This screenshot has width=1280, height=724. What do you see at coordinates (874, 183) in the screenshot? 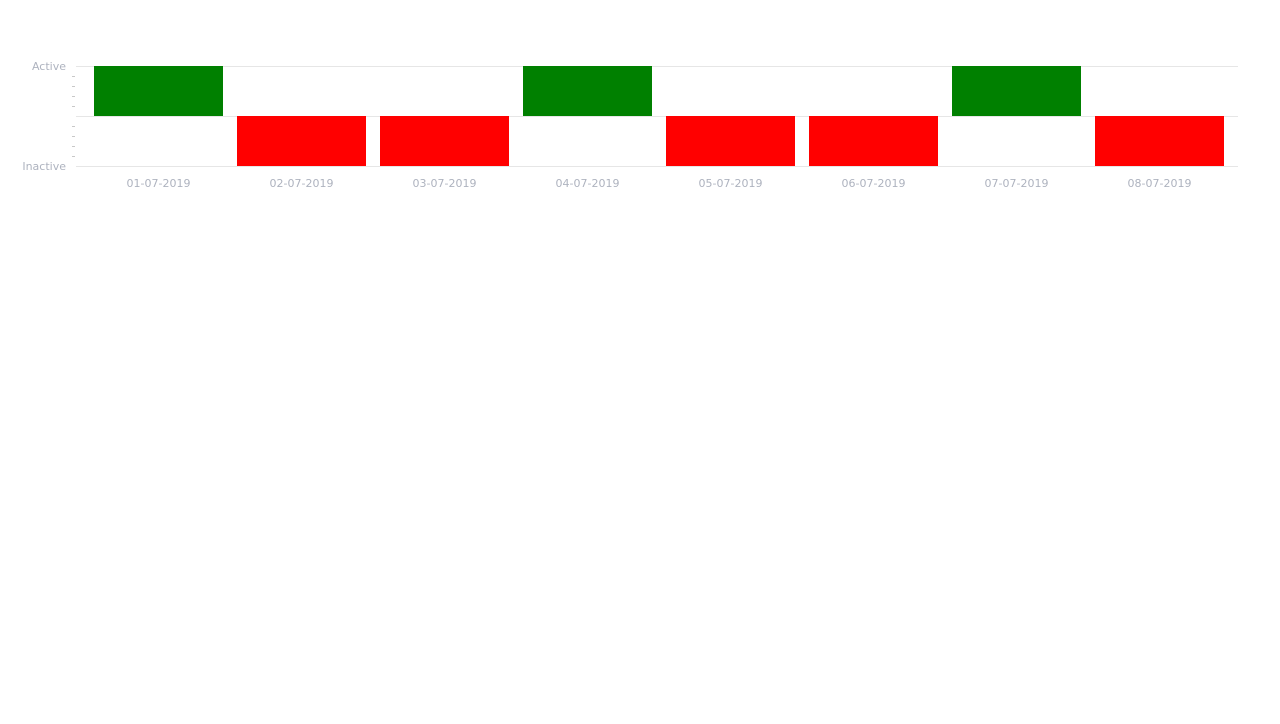
I see `x-tick-label: 06-07-2019` at bounding box center [874, 183].